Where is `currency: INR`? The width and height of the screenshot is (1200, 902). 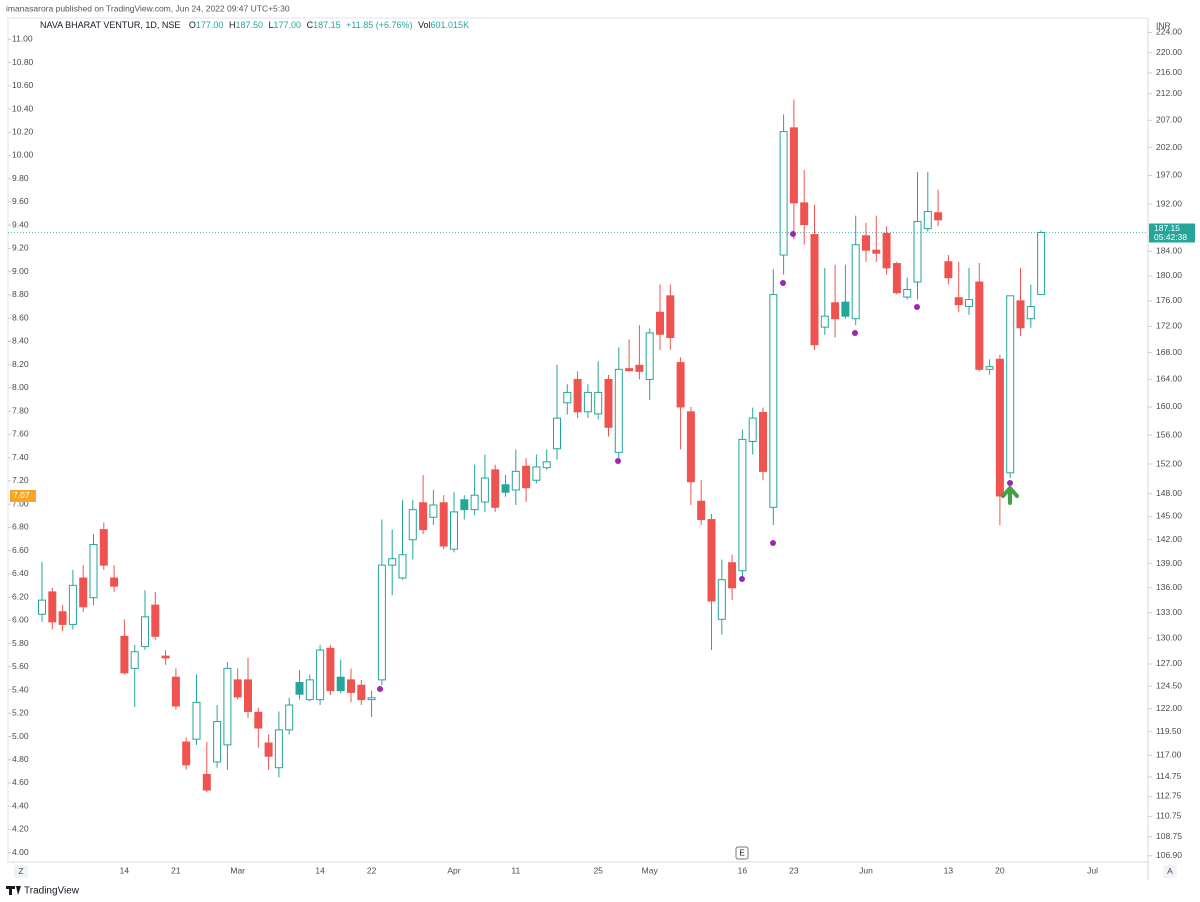 currency: INR is located at coordinates (1163, 25).